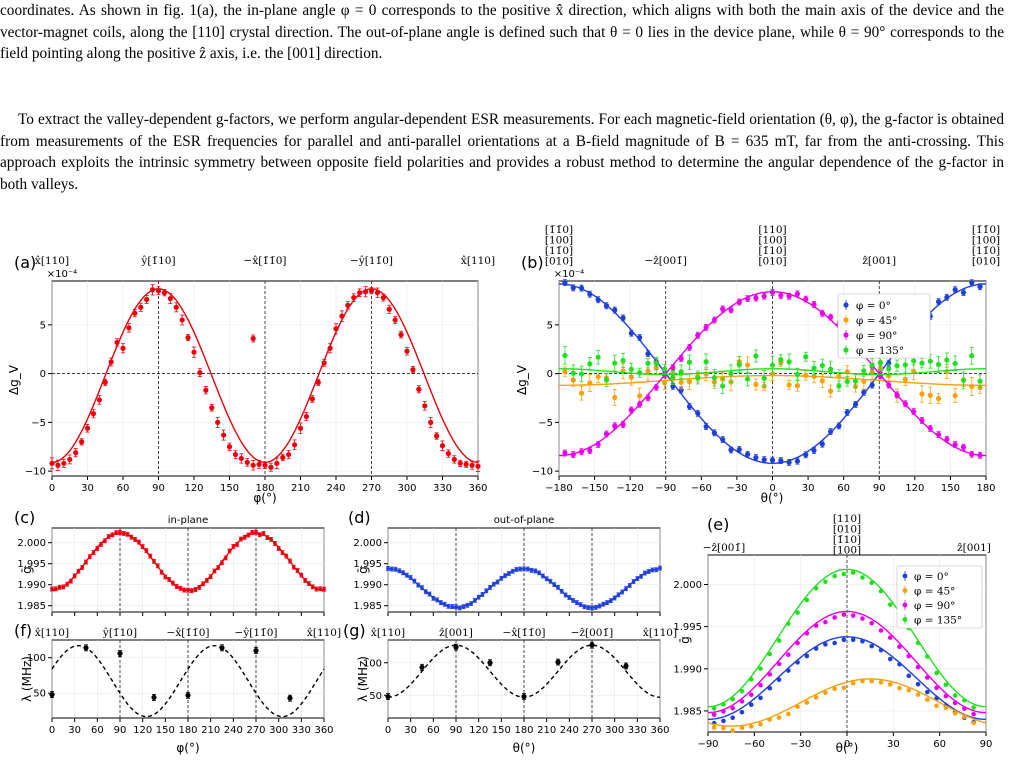 The height and width of the screenshot is (761, 1010). I want to click on x-tick-label: 300, so click(406, 488).